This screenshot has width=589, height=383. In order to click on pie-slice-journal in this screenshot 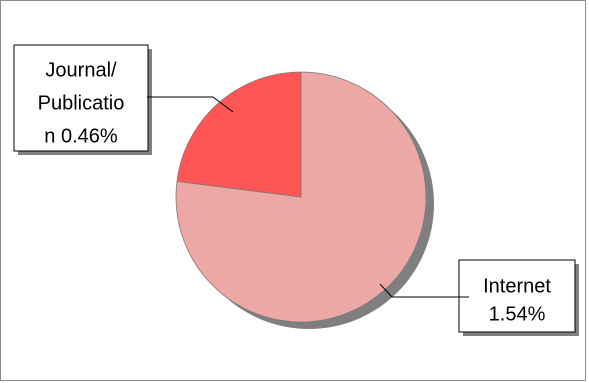, I will do `click(239, 134)`.